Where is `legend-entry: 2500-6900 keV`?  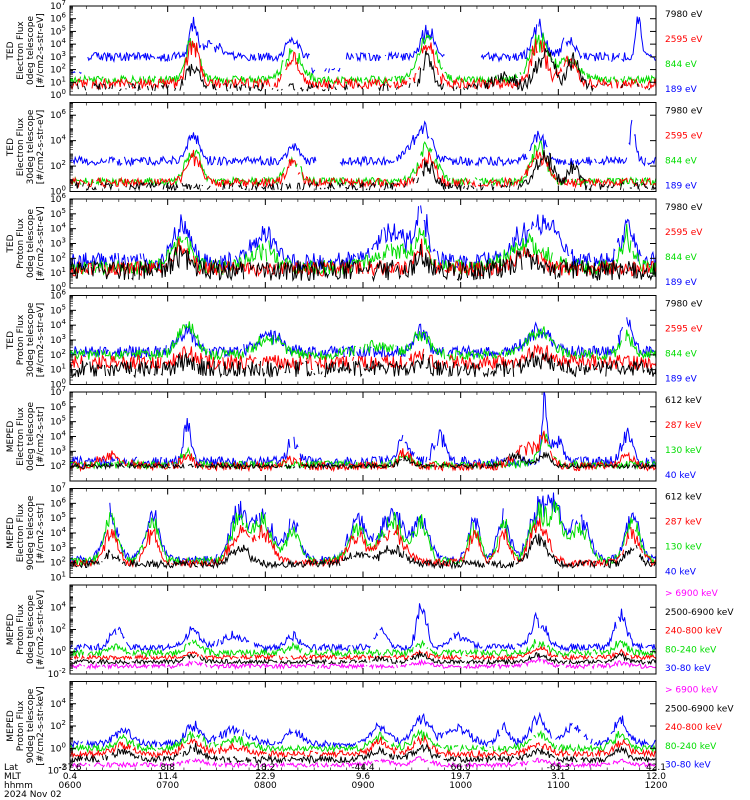
legend-entry: 2500-6900 keV is located at coordinates (699, 709).